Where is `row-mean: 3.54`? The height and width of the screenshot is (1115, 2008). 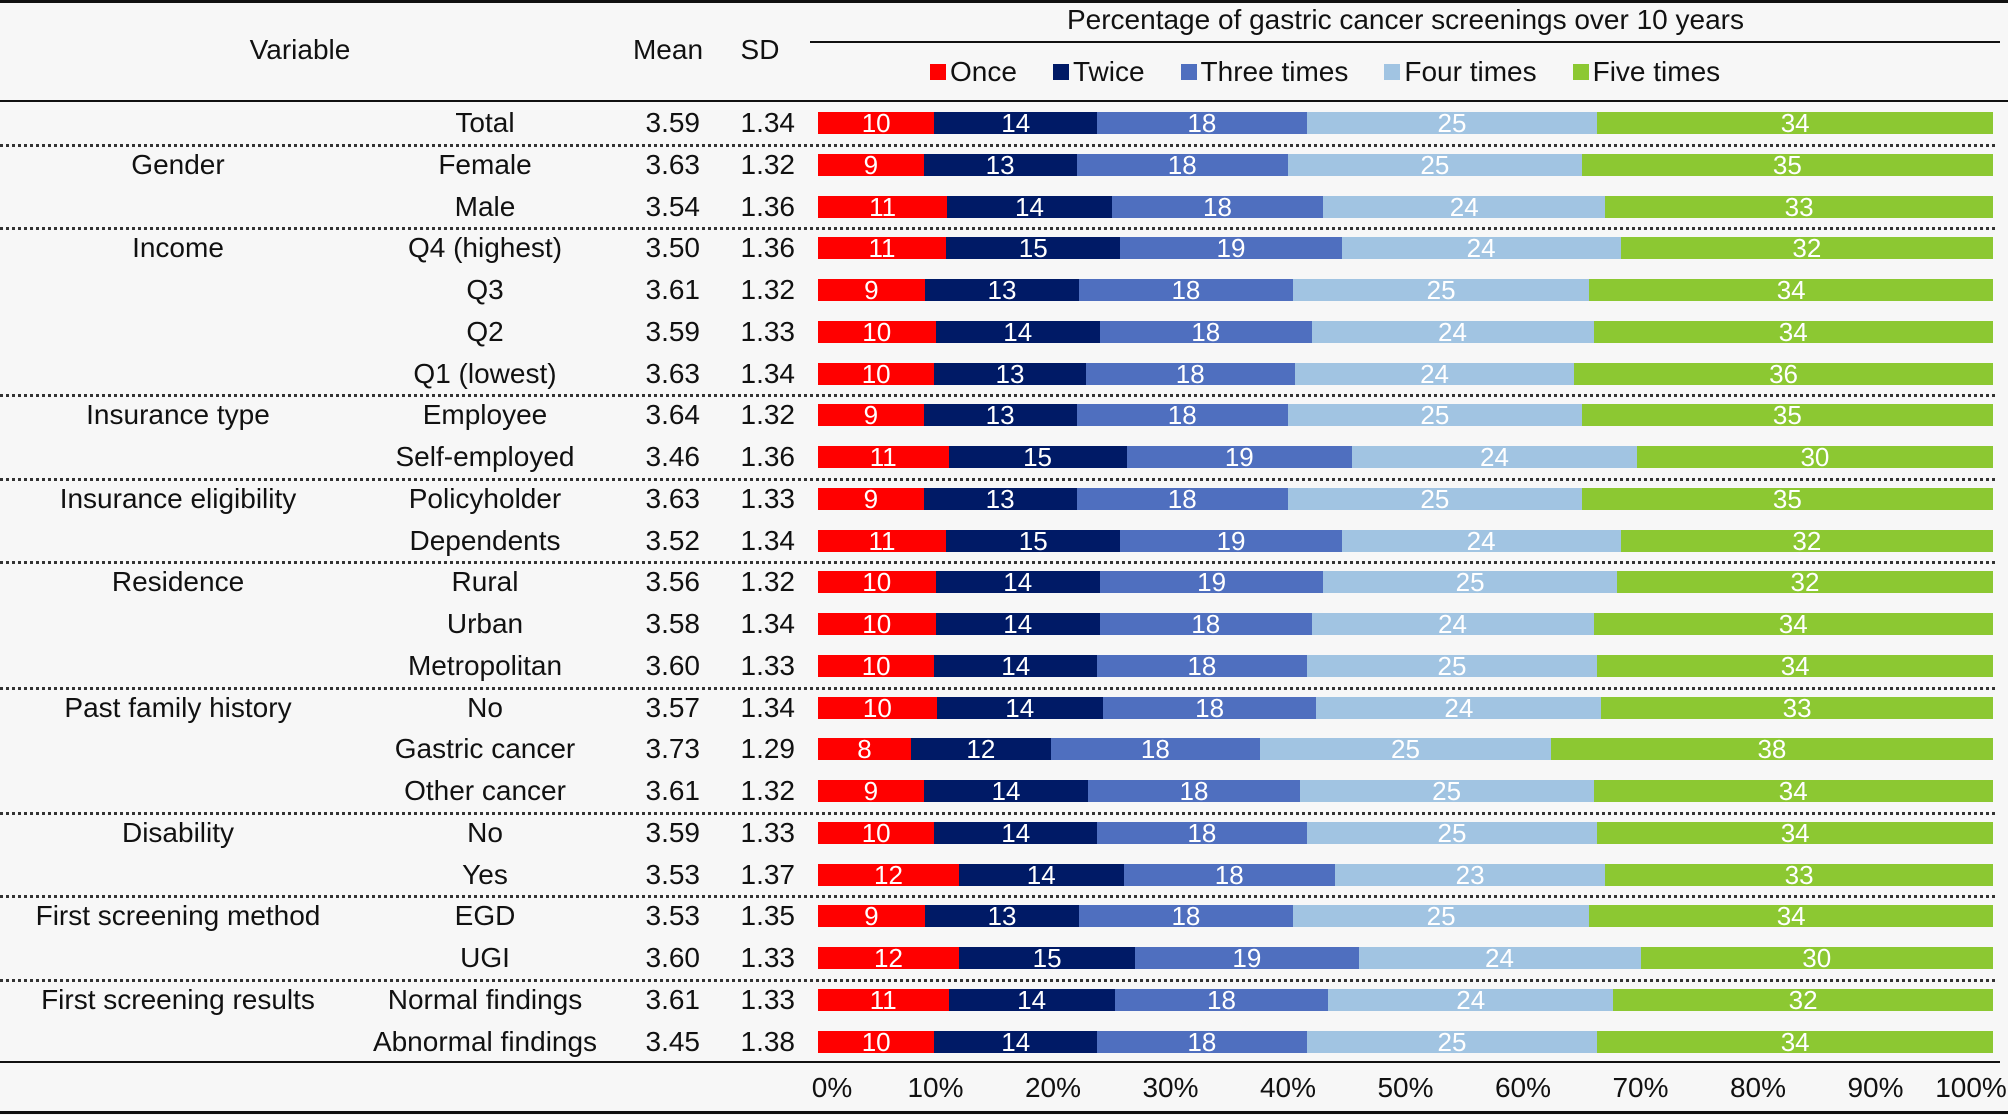 row-mean: 3.54 is located at coordinates (673, 206).